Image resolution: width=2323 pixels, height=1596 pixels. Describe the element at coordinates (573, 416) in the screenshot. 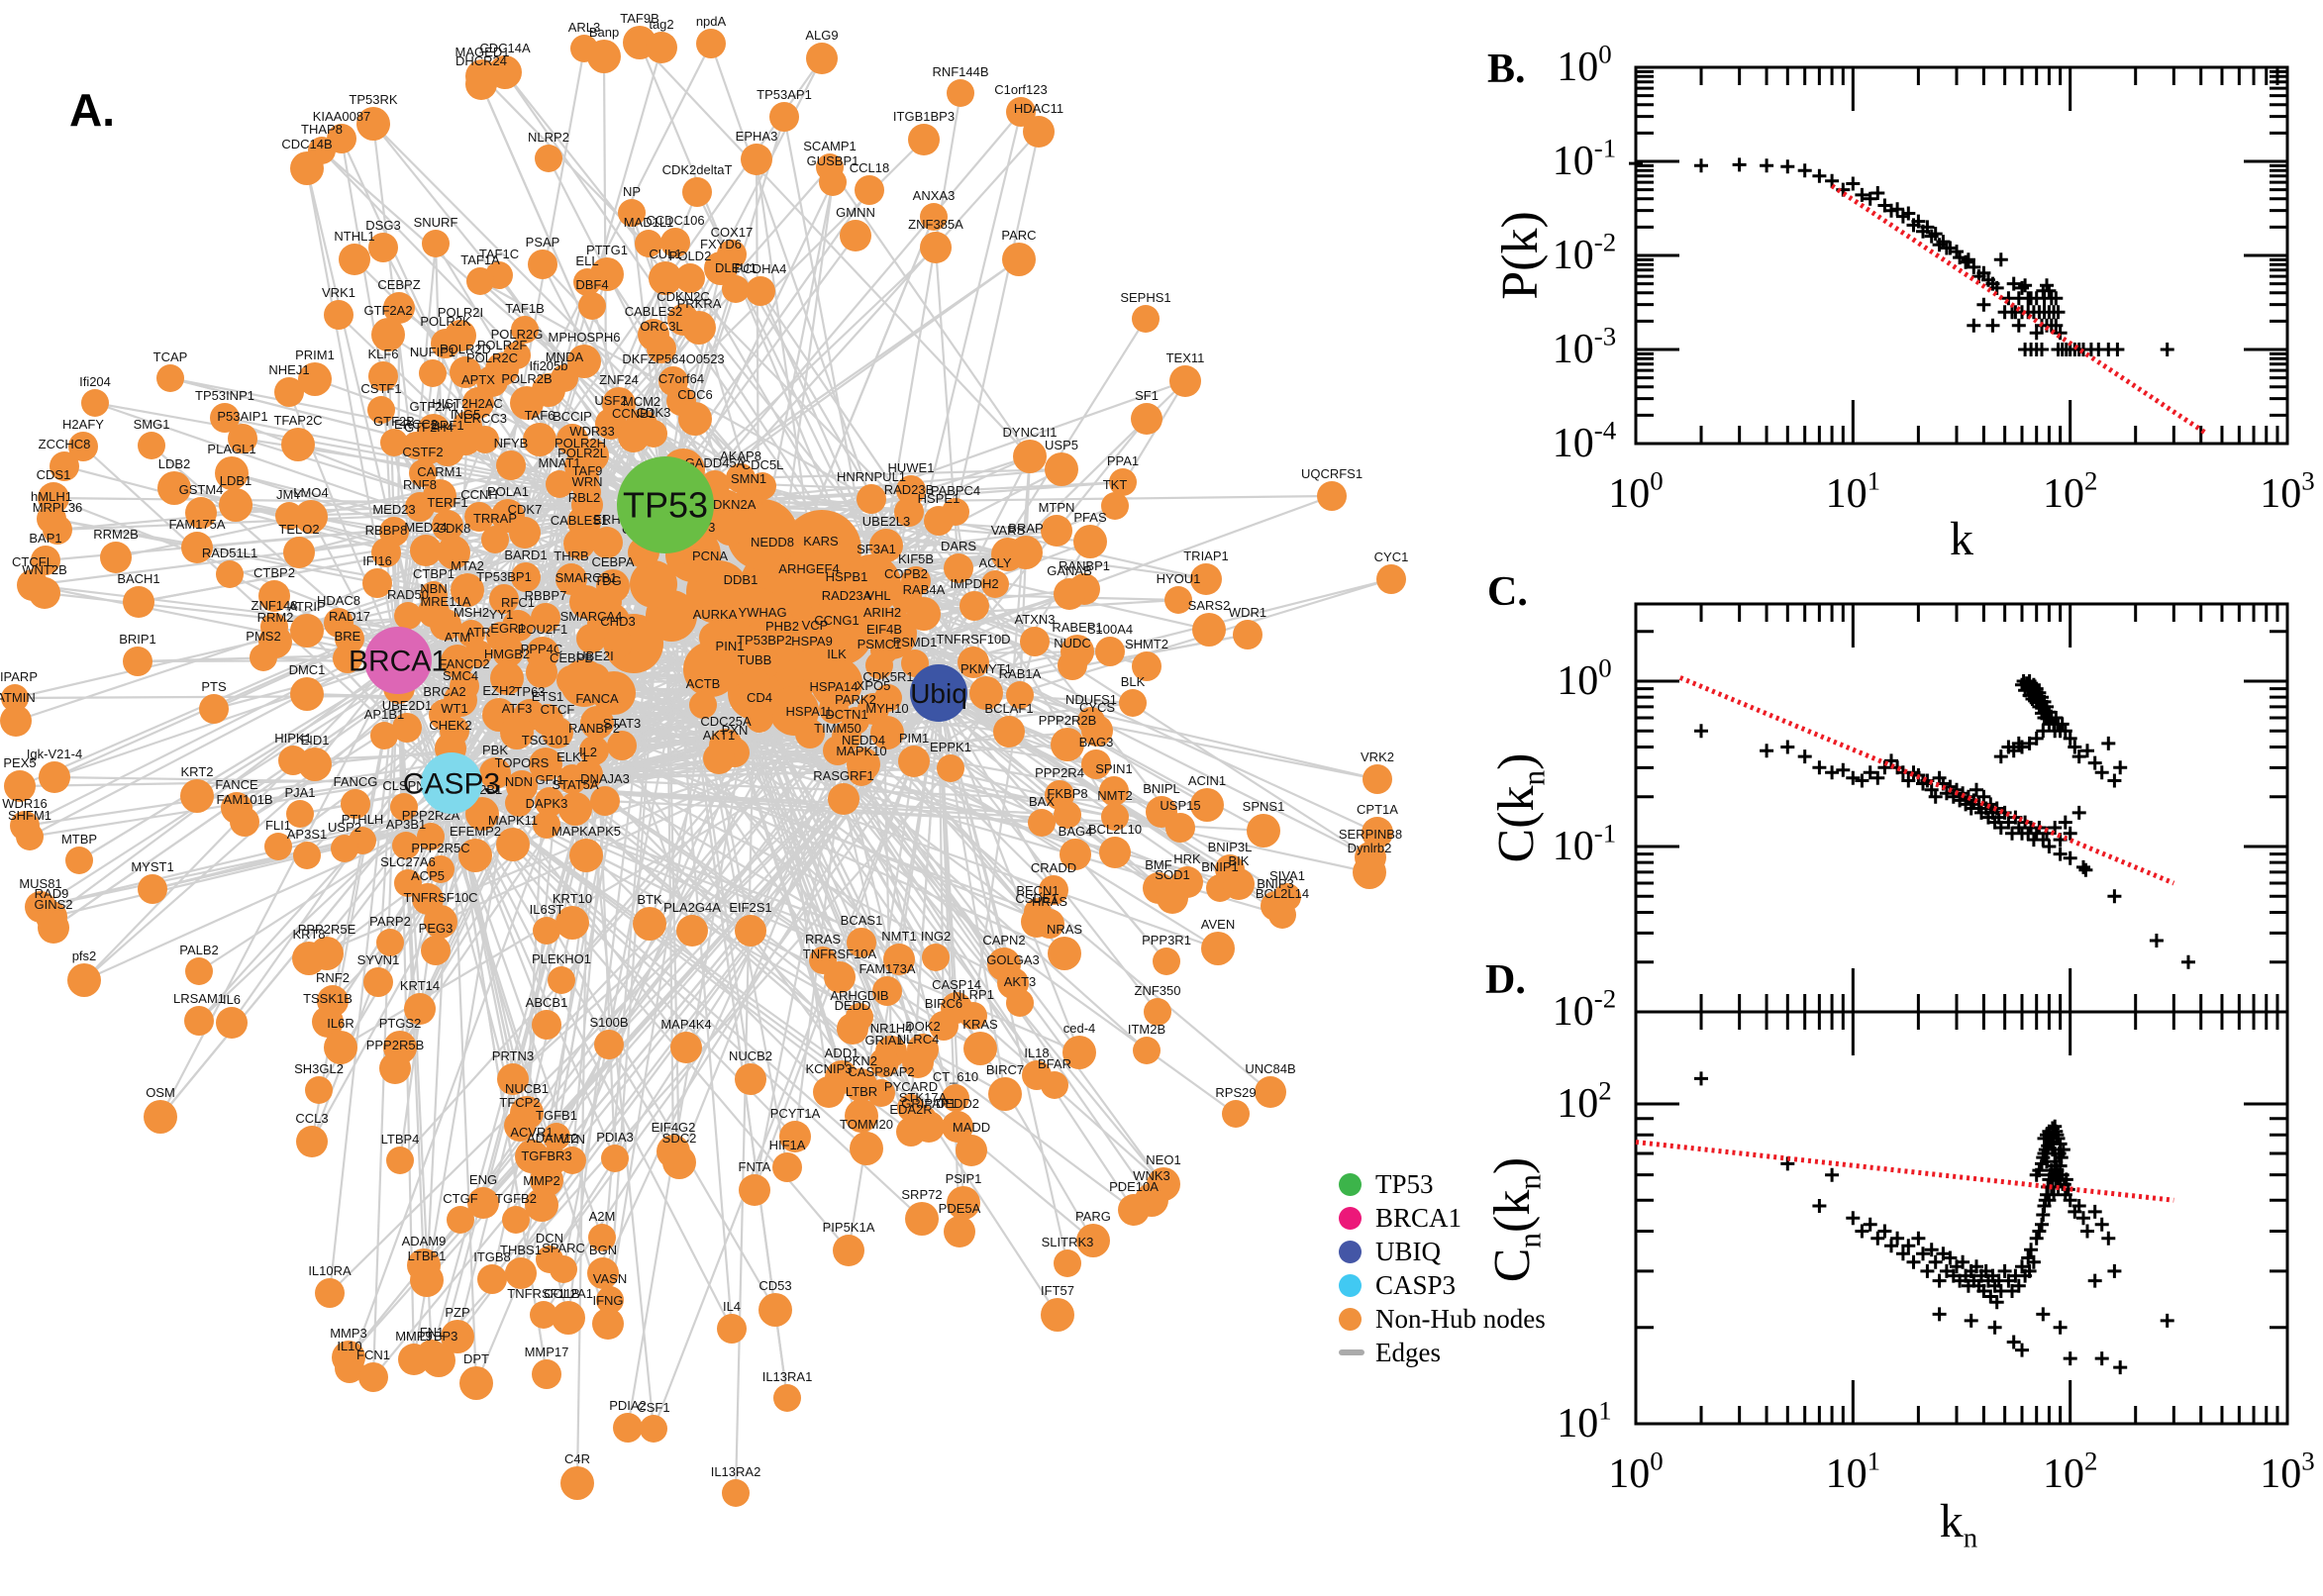

I see `node-label: BCCIP` at that location.